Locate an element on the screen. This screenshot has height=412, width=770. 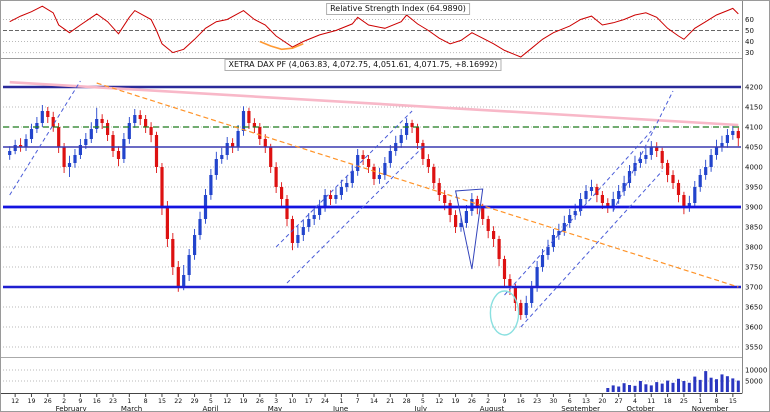
svg-text: 3900 is located at coordinates (754, 208).